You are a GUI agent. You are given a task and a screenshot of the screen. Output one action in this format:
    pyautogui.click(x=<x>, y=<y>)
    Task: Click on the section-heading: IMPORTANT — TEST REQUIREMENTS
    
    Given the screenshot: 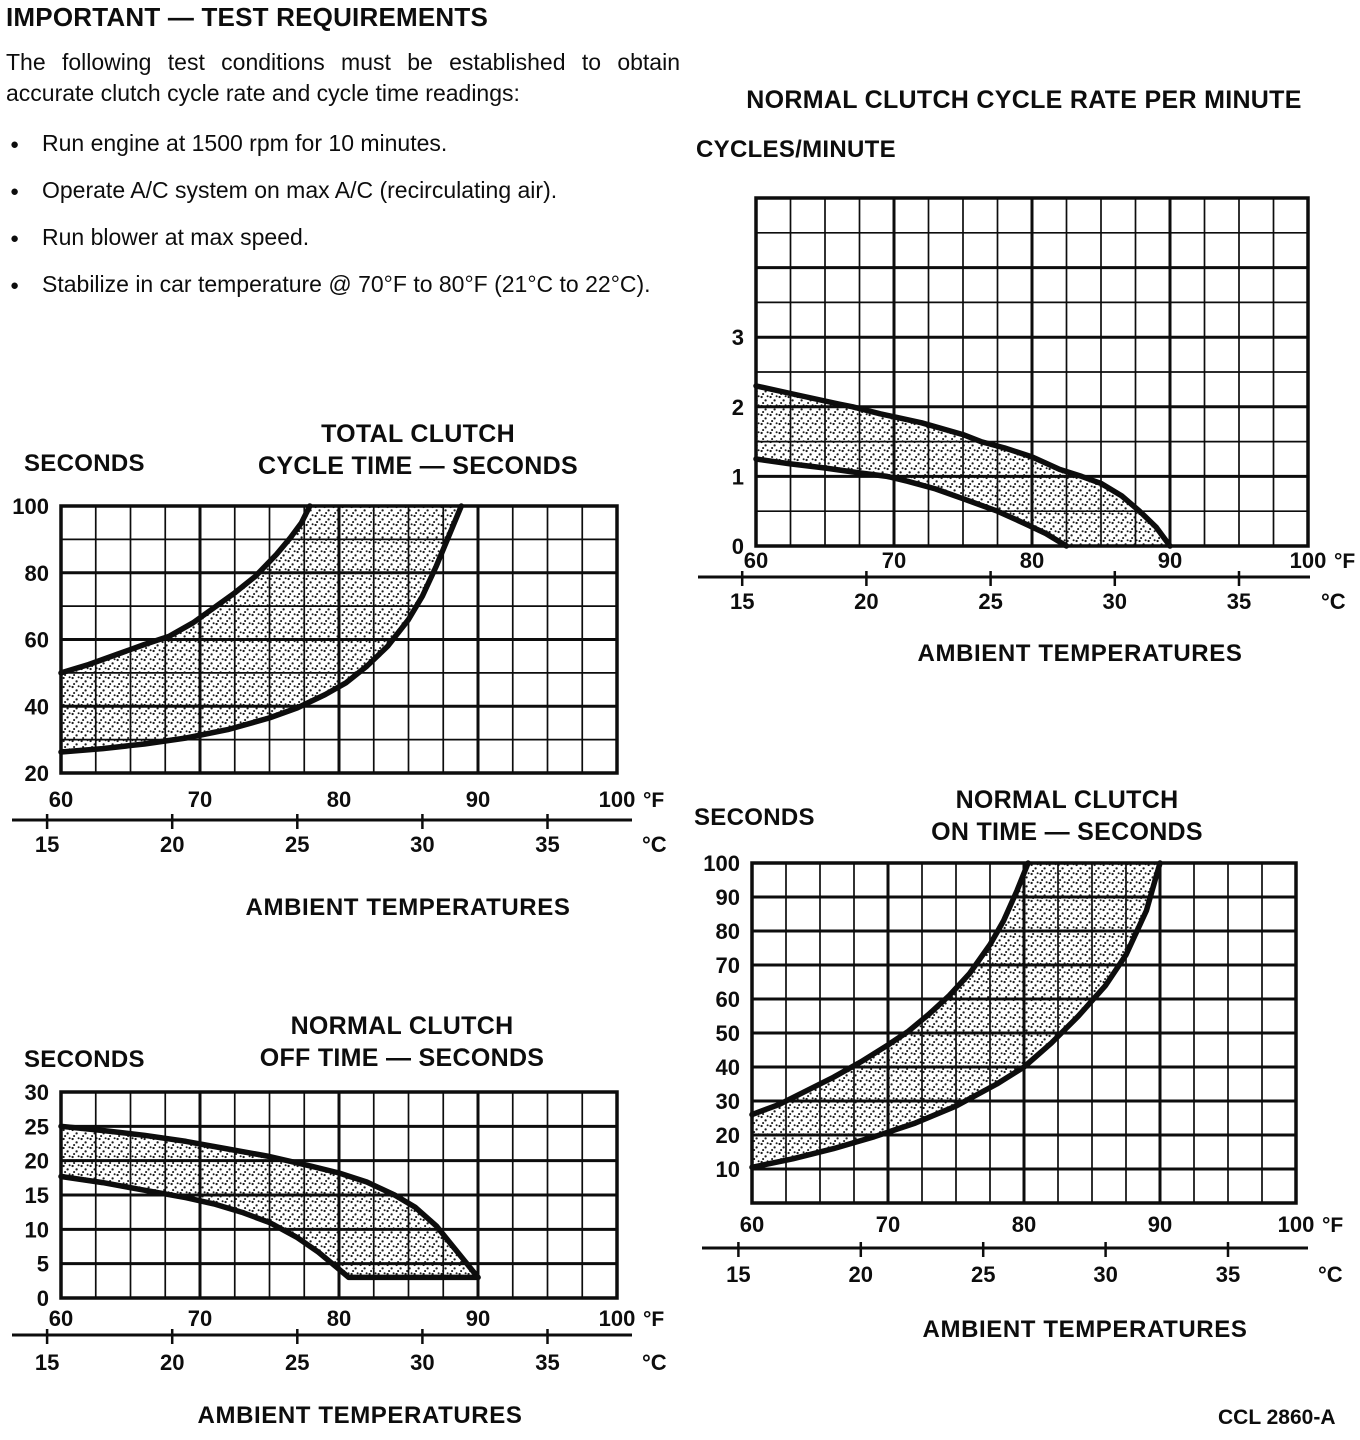 What is the action you would take?
    pyautogui.click(x=247, y=17)
    